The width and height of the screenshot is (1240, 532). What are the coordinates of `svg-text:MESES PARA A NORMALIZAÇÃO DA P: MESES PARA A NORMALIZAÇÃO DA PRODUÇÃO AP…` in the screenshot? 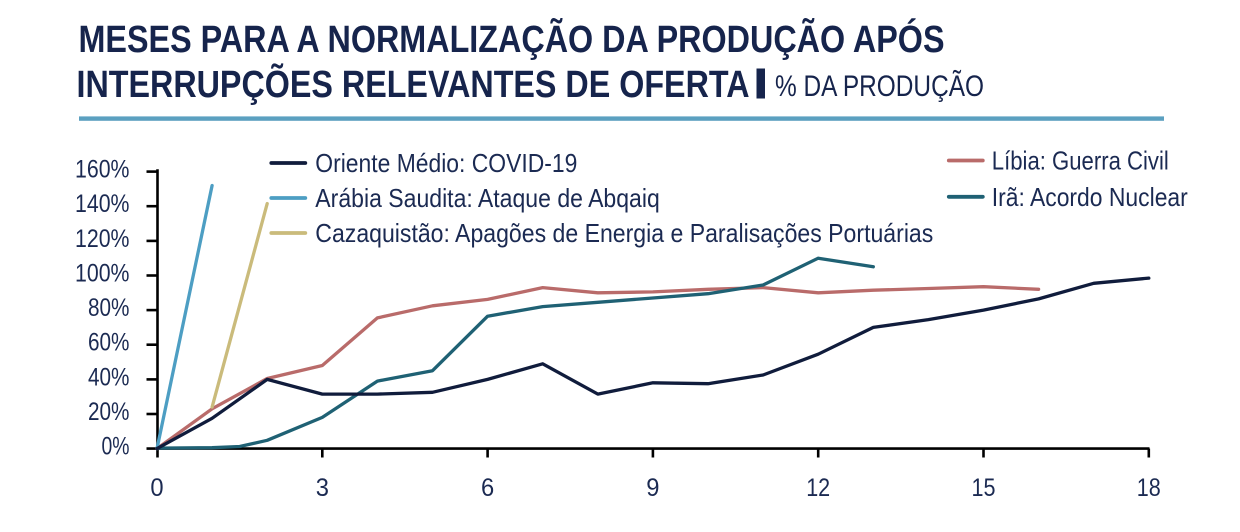 It's located at (512, 39).